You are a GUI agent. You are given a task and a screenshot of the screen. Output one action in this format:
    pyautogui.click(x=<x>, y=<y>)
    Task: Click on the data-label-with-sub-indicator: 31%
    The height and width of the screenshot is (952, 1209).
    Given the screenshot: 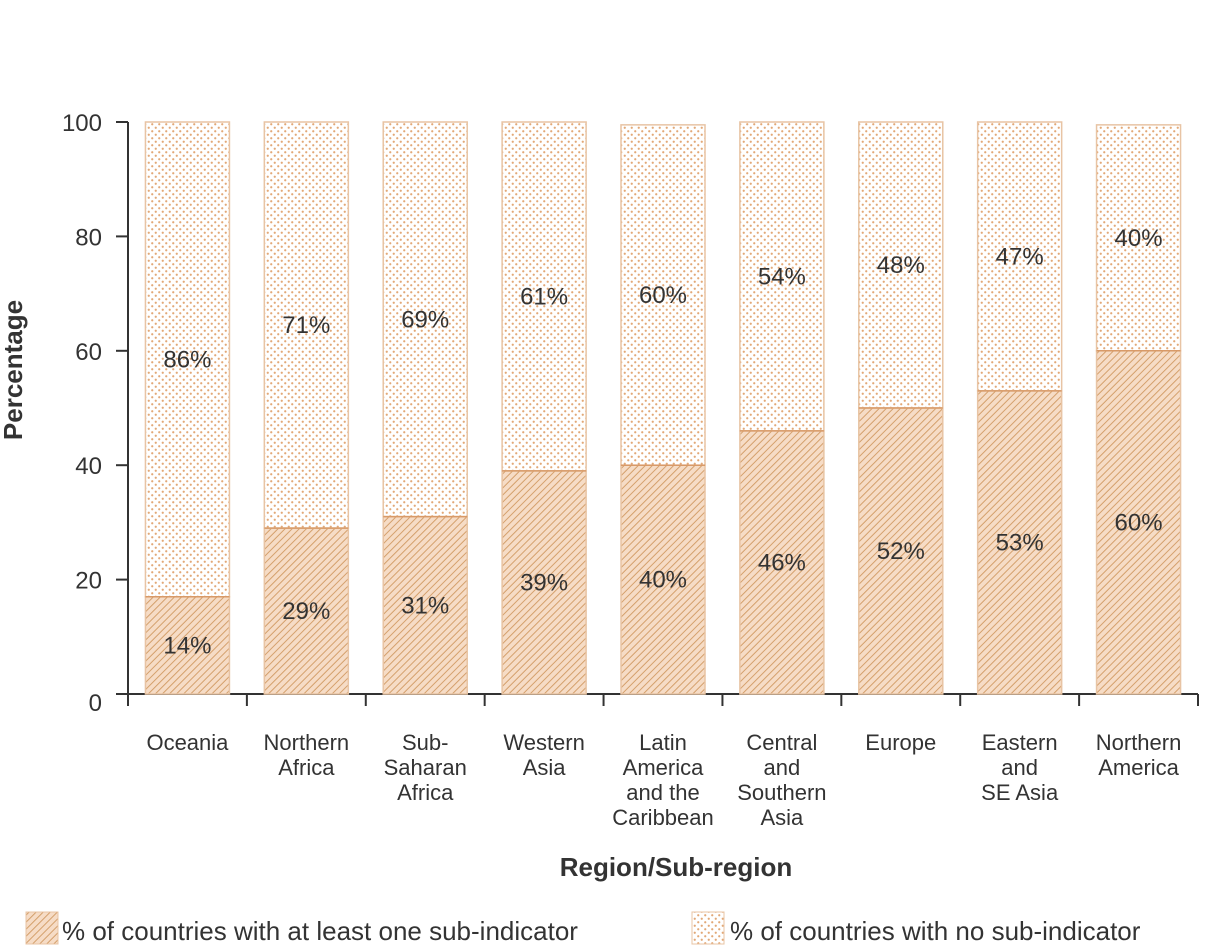 What is the action you would take?
    pyautogui.click(x=425, y=605)
    